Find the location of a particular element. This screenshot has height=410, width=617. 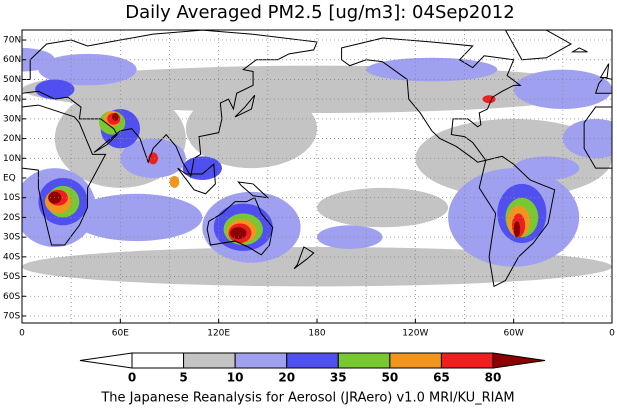

lon-label: 120W is located at coordinates (415, 334).